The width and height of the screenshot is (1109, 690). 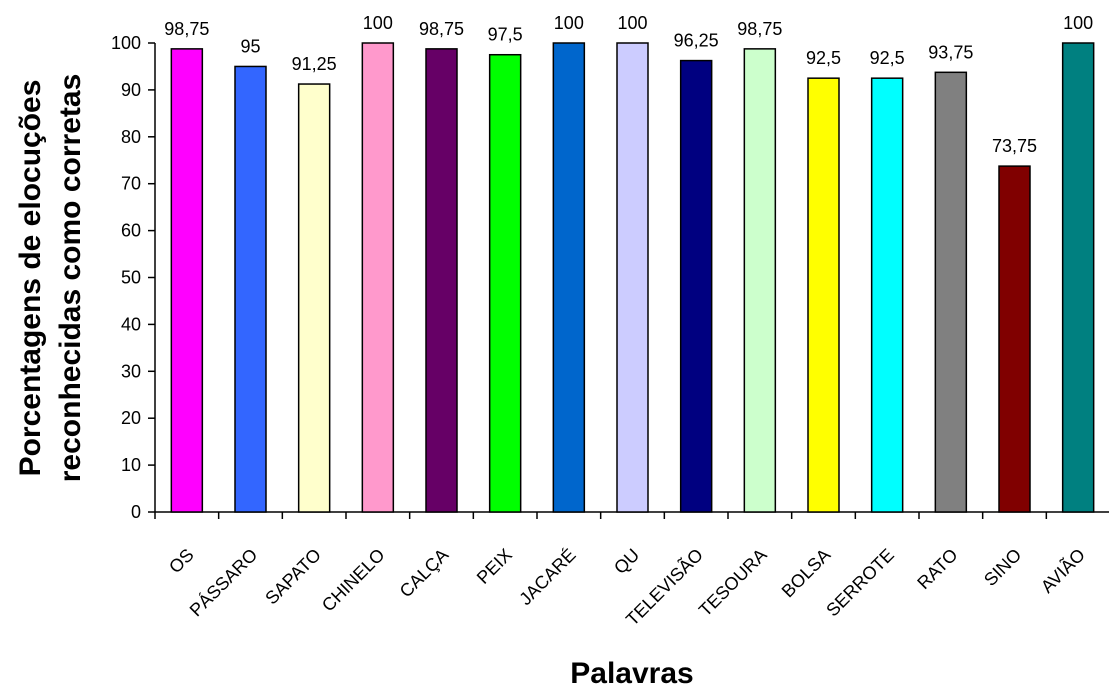 I want to click on y-axis-title-line: Porcentagens de elocuções, so click(x=30, y=278).